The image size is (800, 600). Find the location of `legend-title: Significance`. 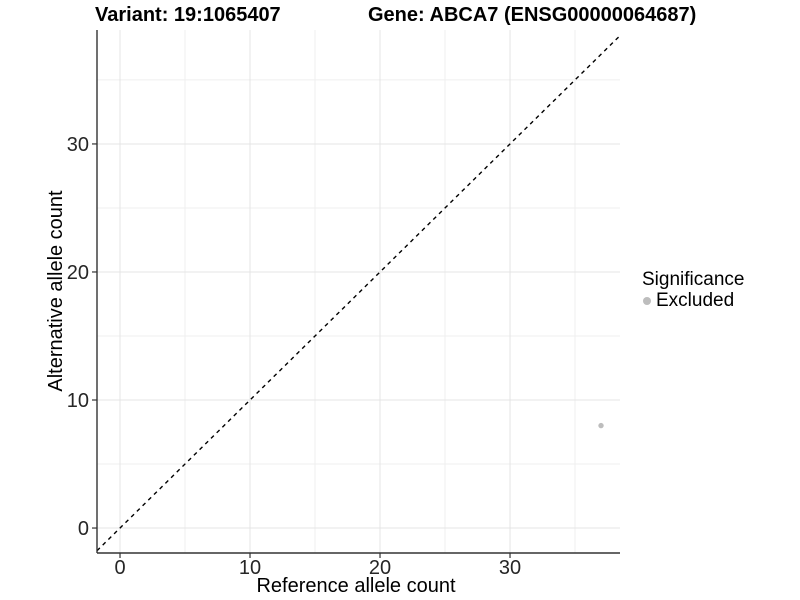

legend-title: Significance is located at coordinates (693, 279).